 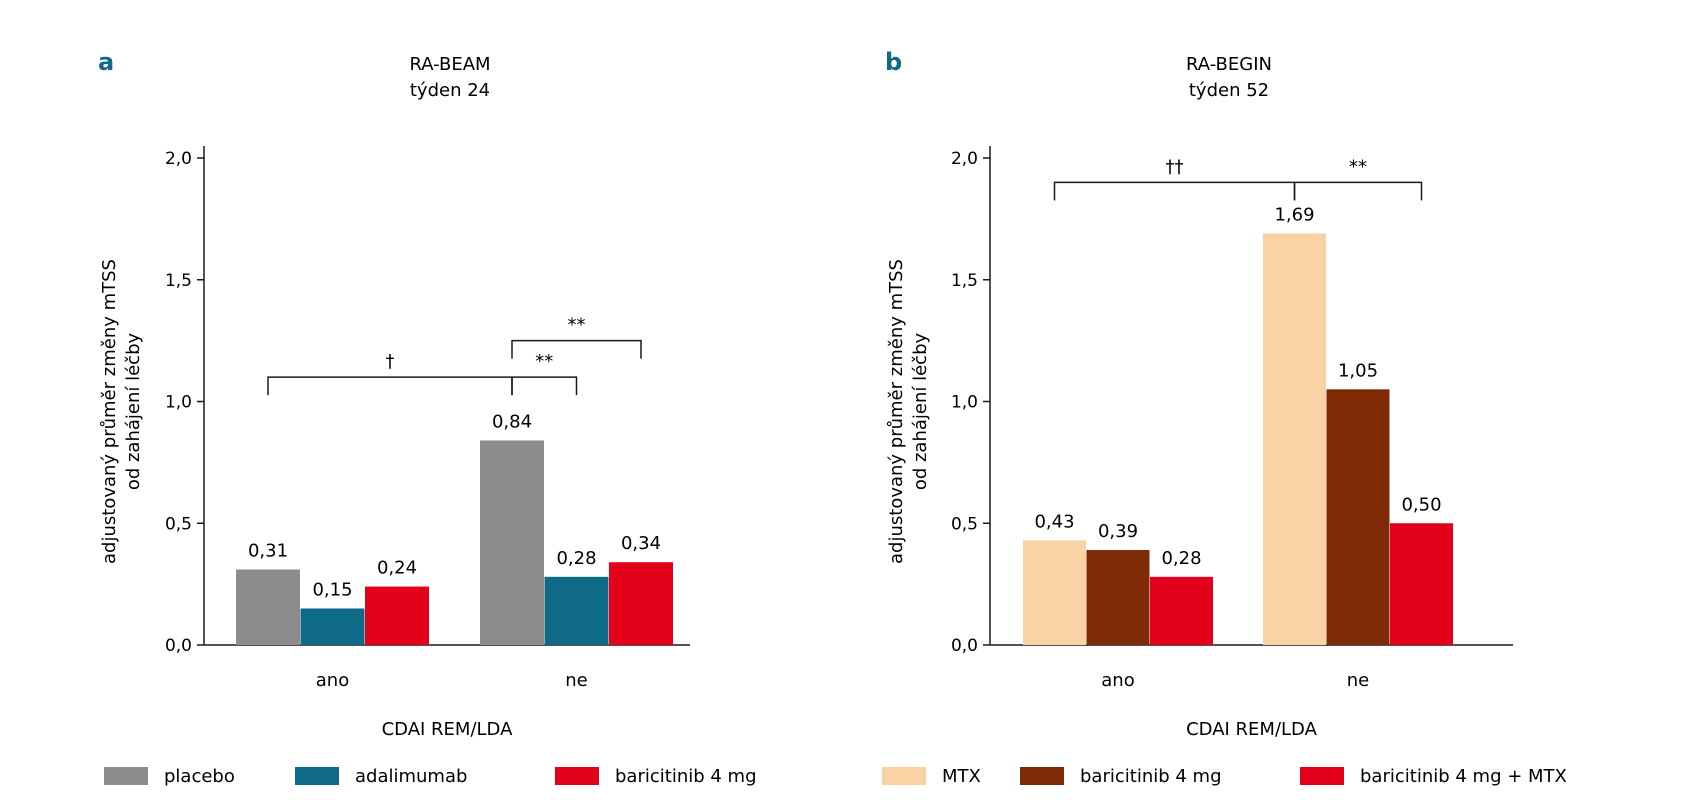 I want to click on chart-title: týden 24, so click(x=450, y=90).